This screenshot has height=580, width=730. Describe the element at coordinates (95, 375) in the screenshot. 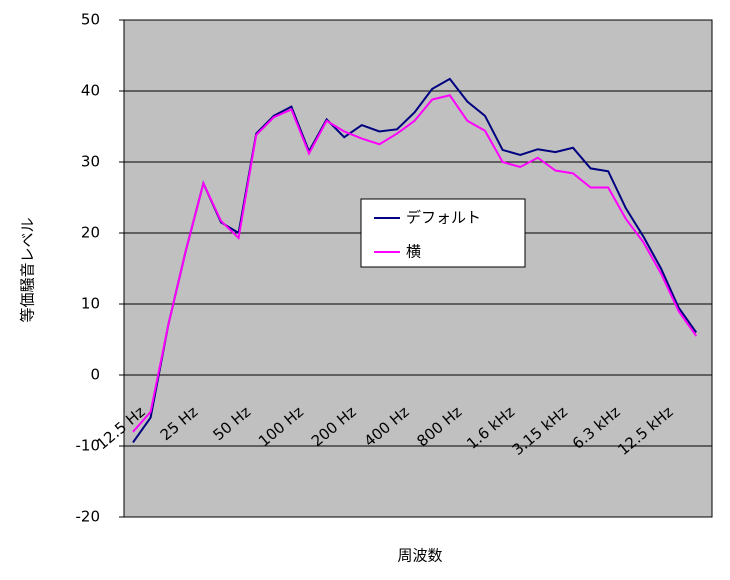

I see `y-tick-label: 0` at that location.